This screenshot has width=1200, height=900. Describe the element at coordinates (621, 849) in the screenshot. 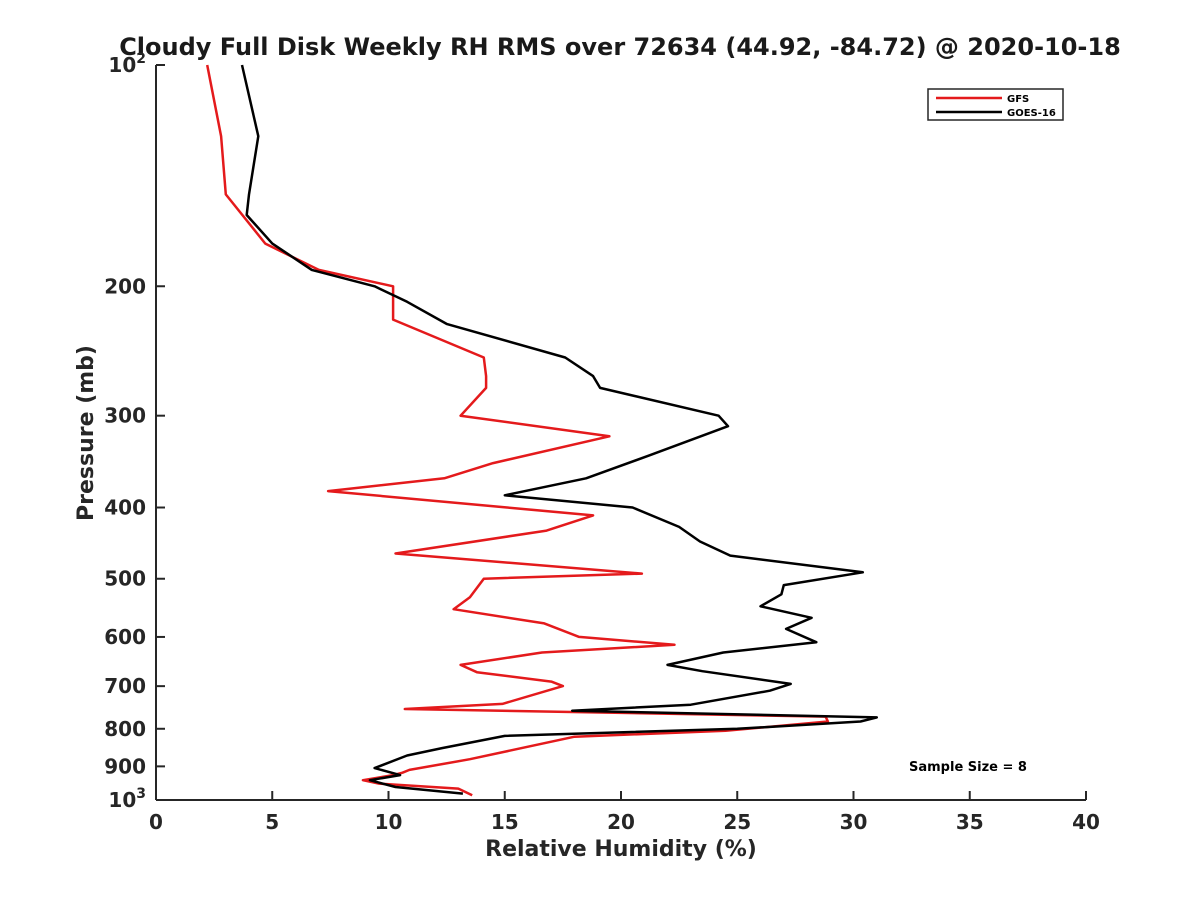

I see `x-axis-title: Relative Humidity (%)` at that location.